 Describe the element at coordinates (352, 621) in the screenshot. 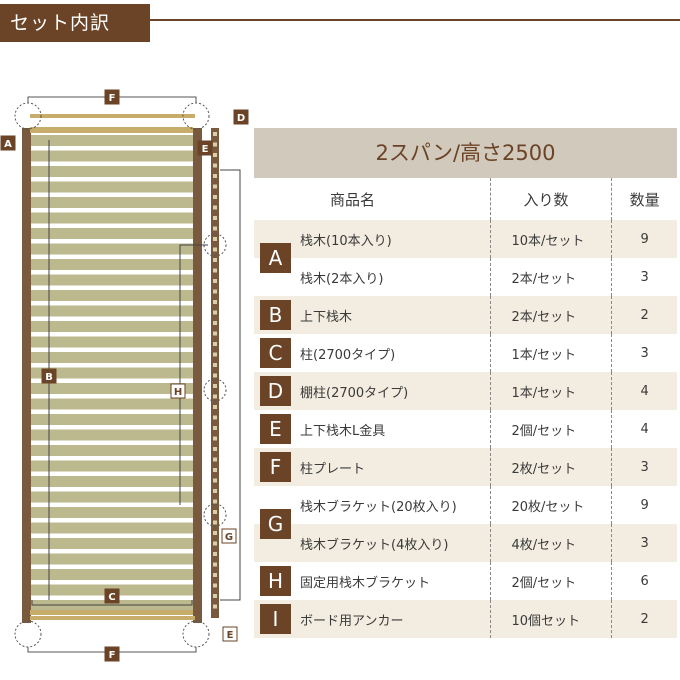

I see `part-name: ボード用アンカー` at that location.